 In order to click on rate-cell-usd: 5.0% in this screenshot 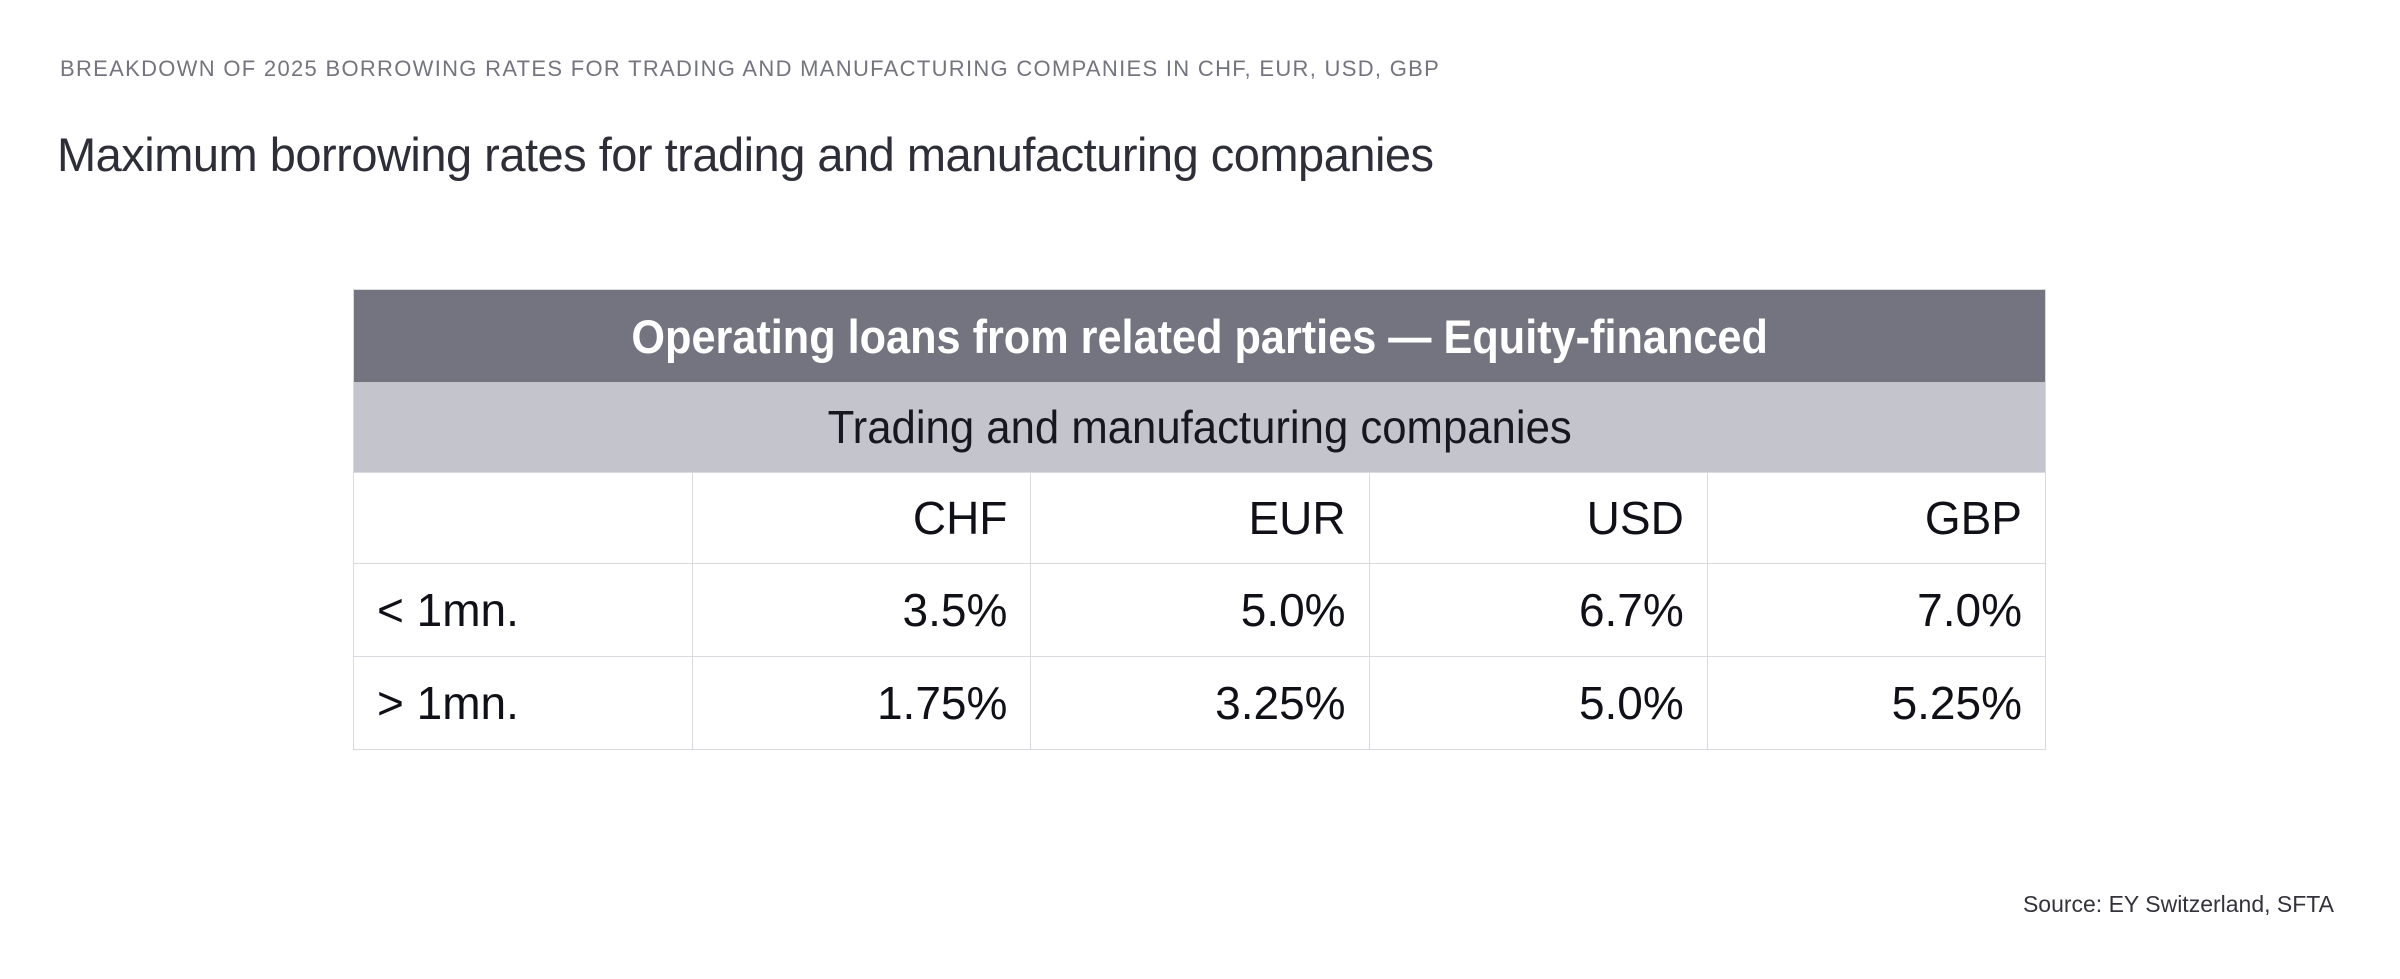, I will do `click(1537, 703)`.